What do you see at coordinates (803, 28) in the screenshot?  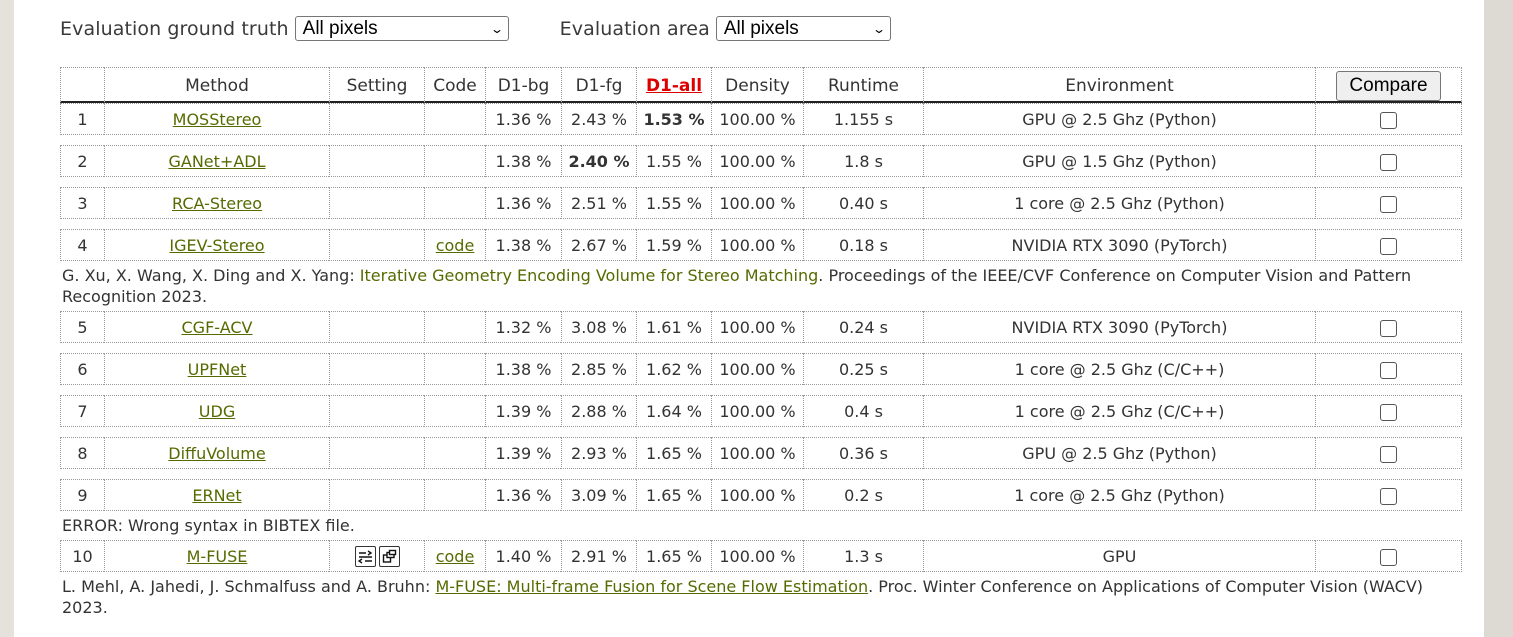 I see `area-select: All pixels ⌄` at bounding box center [803, 28].